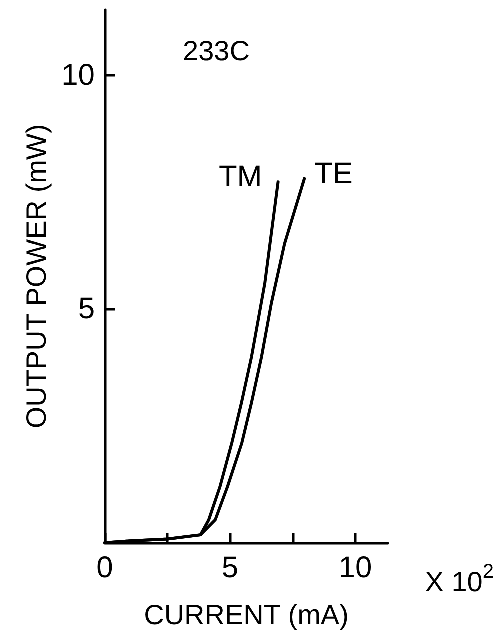  Describe the element at coordinates (240, 177) in the screenshot. I see `series-label: TM` at that location.